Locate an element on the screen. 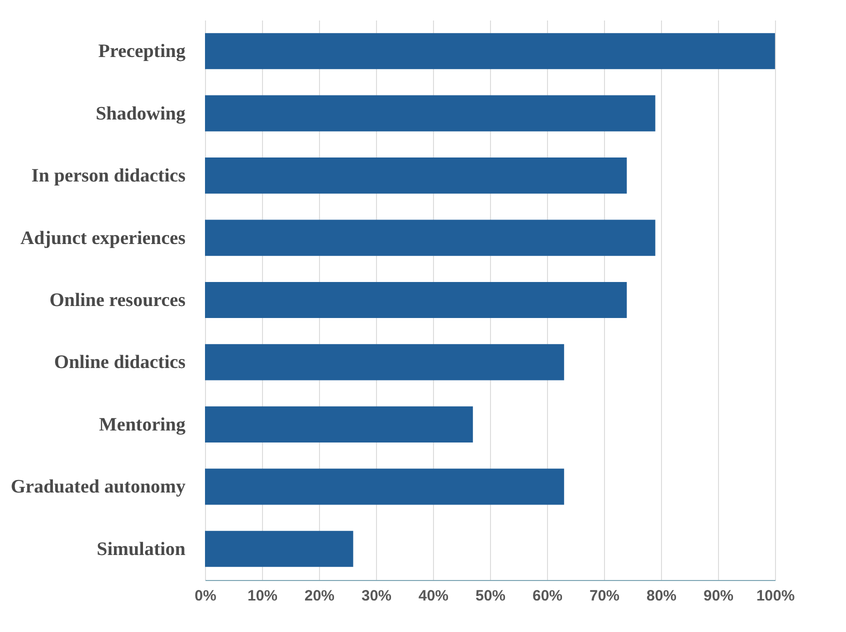 This screenshot has width=846, height=632. y-tick-label: Graduated autonomy is located at coordinates (98, 487).